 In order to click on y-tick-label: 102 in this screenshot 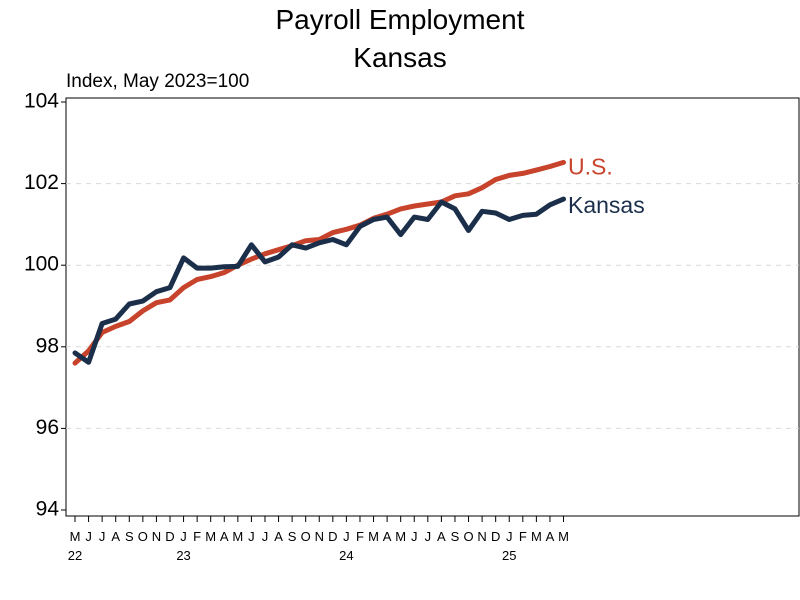, I will do `click(41, 182)`.